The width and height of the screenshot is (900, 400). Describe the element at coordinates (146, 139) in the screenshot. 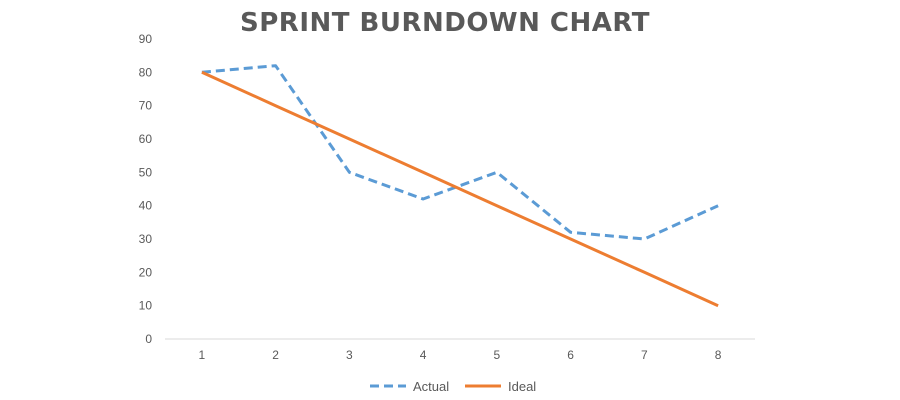

I see `y-tick-label-60: 60` at that location.